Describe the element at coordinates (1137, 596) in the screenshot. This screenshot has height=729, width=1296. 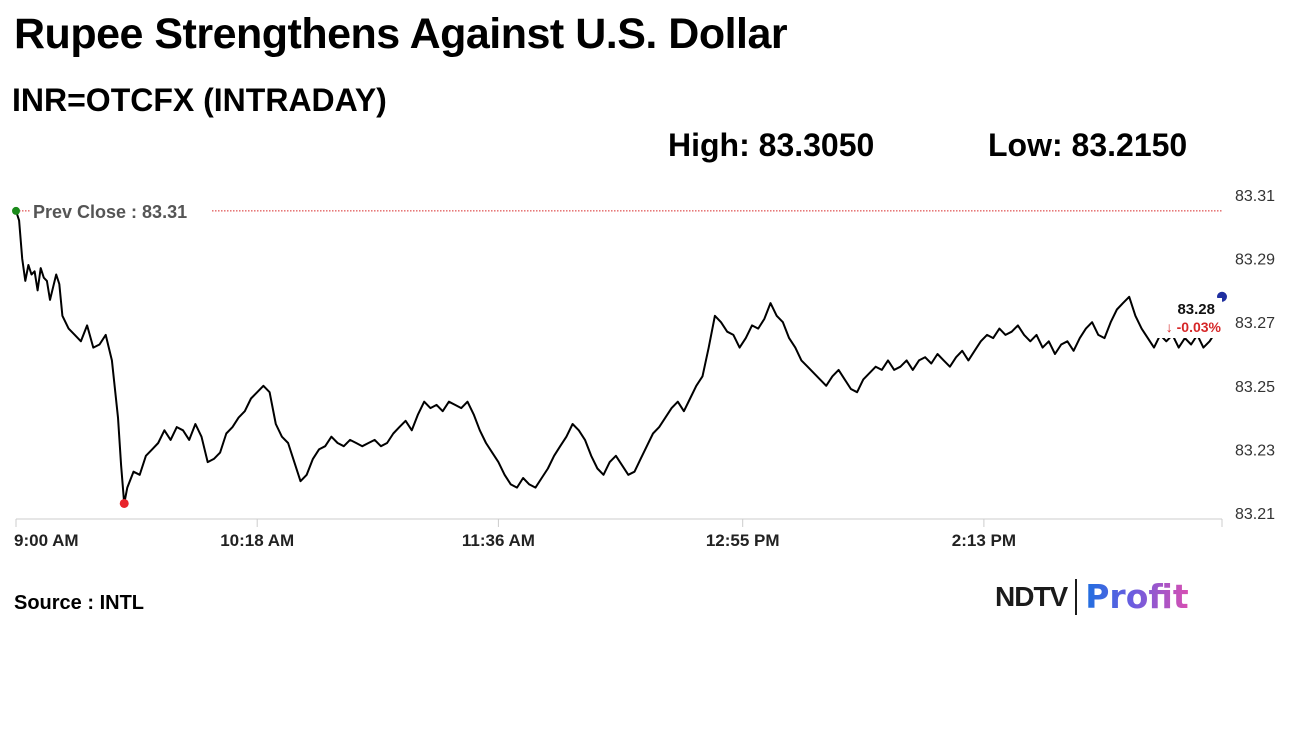
I see `logo-profit-text: Profit` at that location.